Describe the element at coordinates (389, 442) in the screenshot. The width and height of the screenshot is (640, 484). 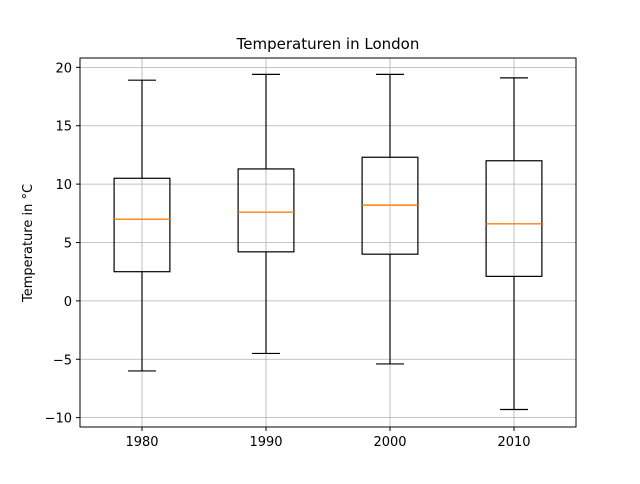
I see `x-tick-label: 2000` at that location.